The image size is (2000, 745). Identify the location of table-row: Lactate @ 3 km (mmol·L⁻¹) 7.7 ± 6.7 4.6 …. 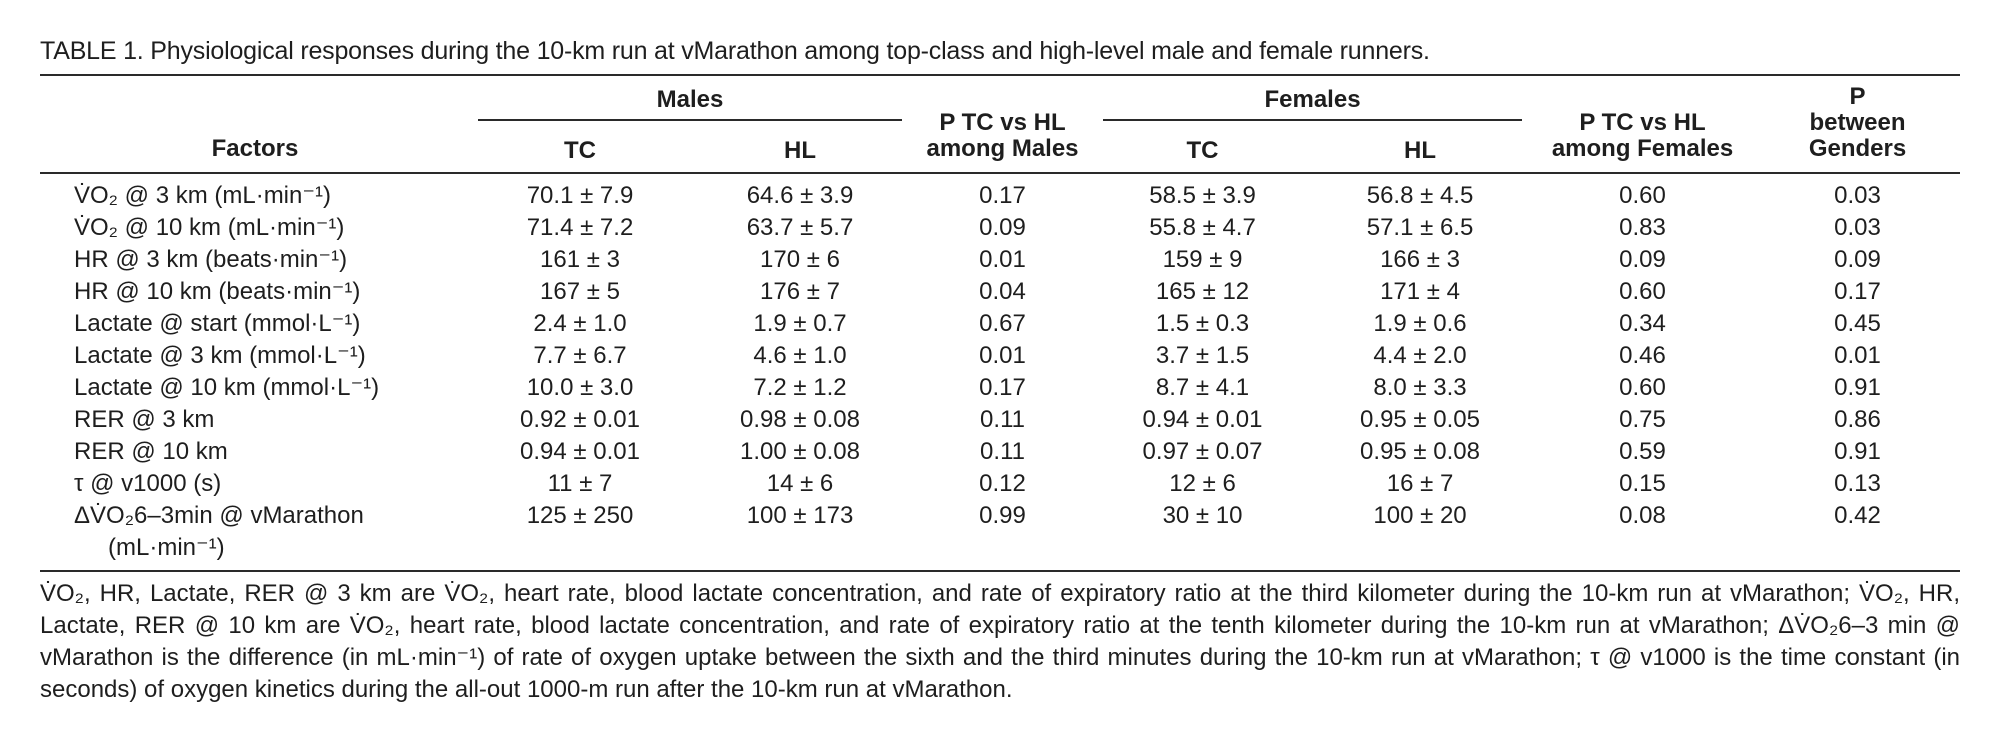
(1000, 356).